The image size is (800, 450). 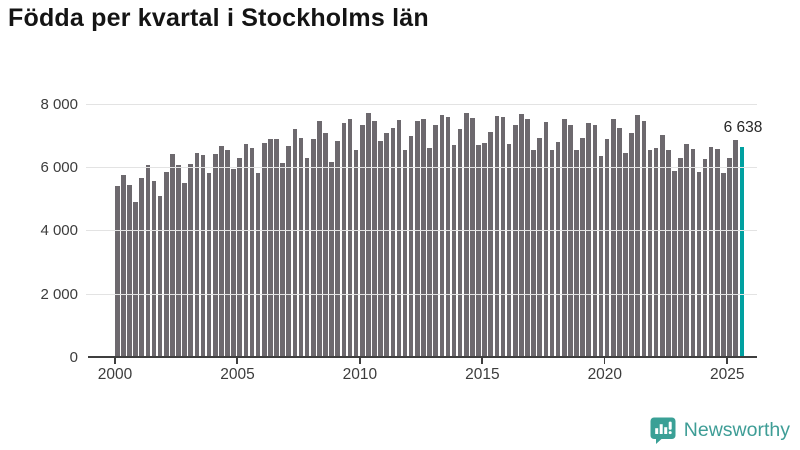 I want to click on highlight-value-label: 6 638, so click(x=743, y=127).